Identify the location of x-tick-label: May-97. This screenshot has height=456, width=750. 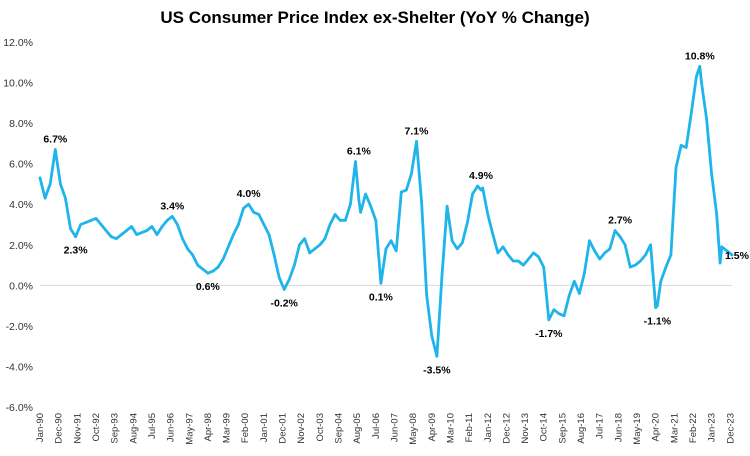
(189, 429).